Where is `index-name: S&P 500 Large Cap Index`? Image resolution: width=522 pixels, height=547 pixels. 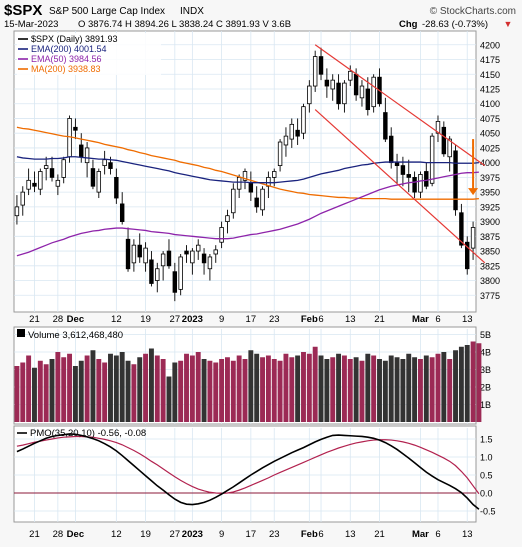
index-name: S&P 500 Large Cap Index is located at coordinates (107, 11).